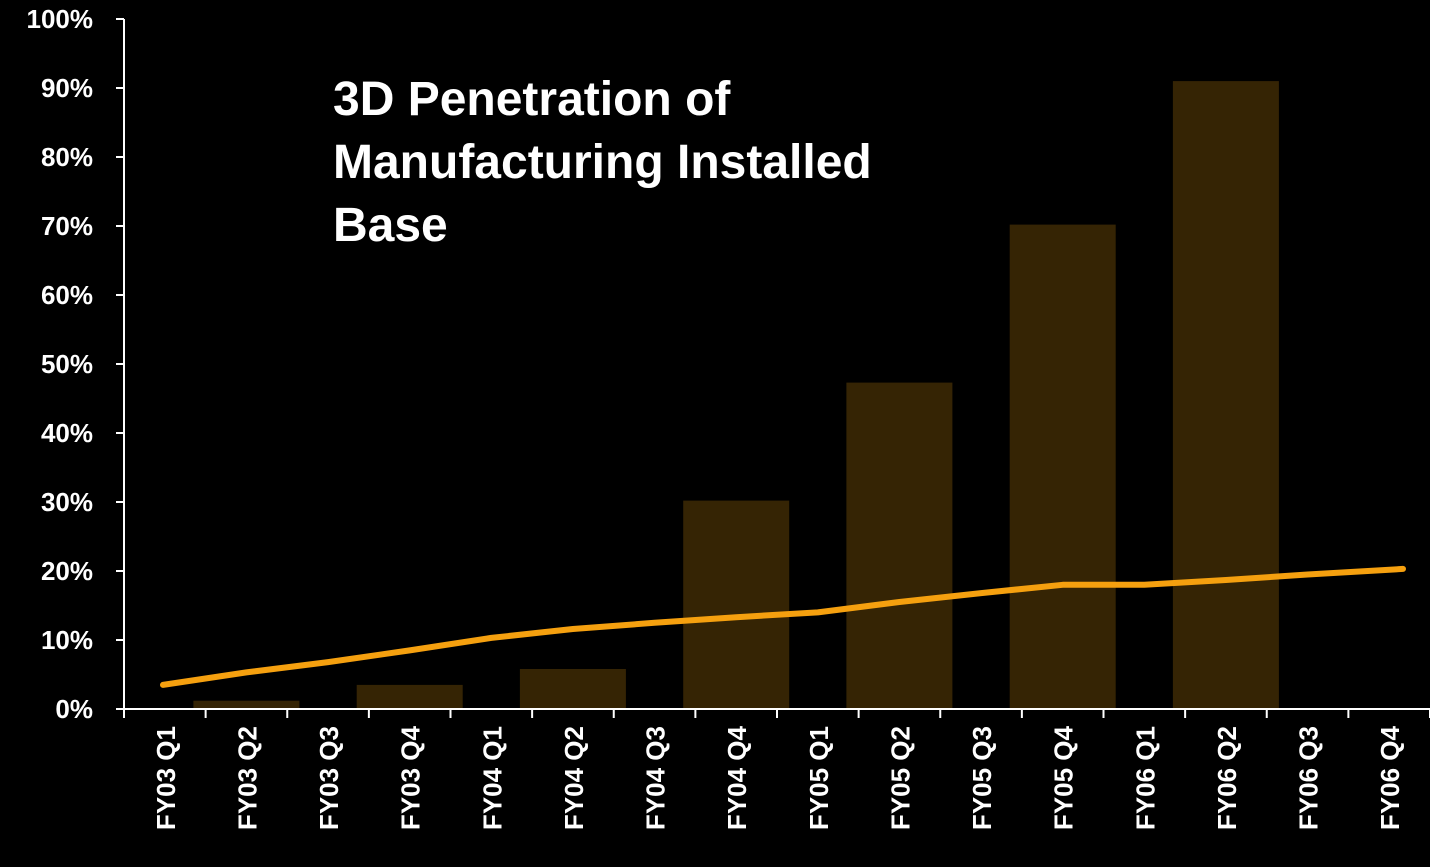 The image size is (1430, 867). I want to click on line-layer, so click(783, 626).